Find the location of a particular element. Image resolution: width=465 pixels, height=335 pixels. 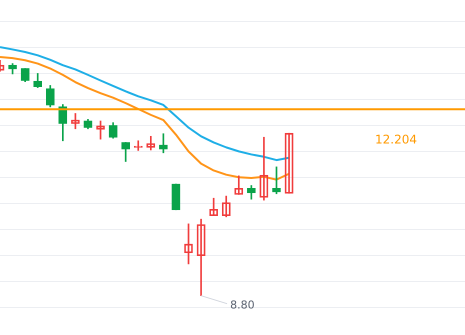

annotation: 12.204 is located at coordinates (396, 139).